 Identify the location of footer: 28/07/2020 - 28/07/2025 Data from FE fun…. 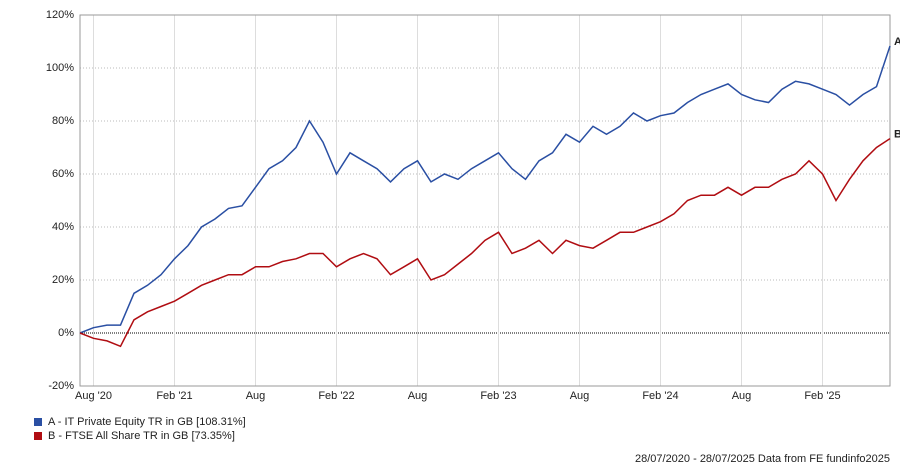
(762, 459).